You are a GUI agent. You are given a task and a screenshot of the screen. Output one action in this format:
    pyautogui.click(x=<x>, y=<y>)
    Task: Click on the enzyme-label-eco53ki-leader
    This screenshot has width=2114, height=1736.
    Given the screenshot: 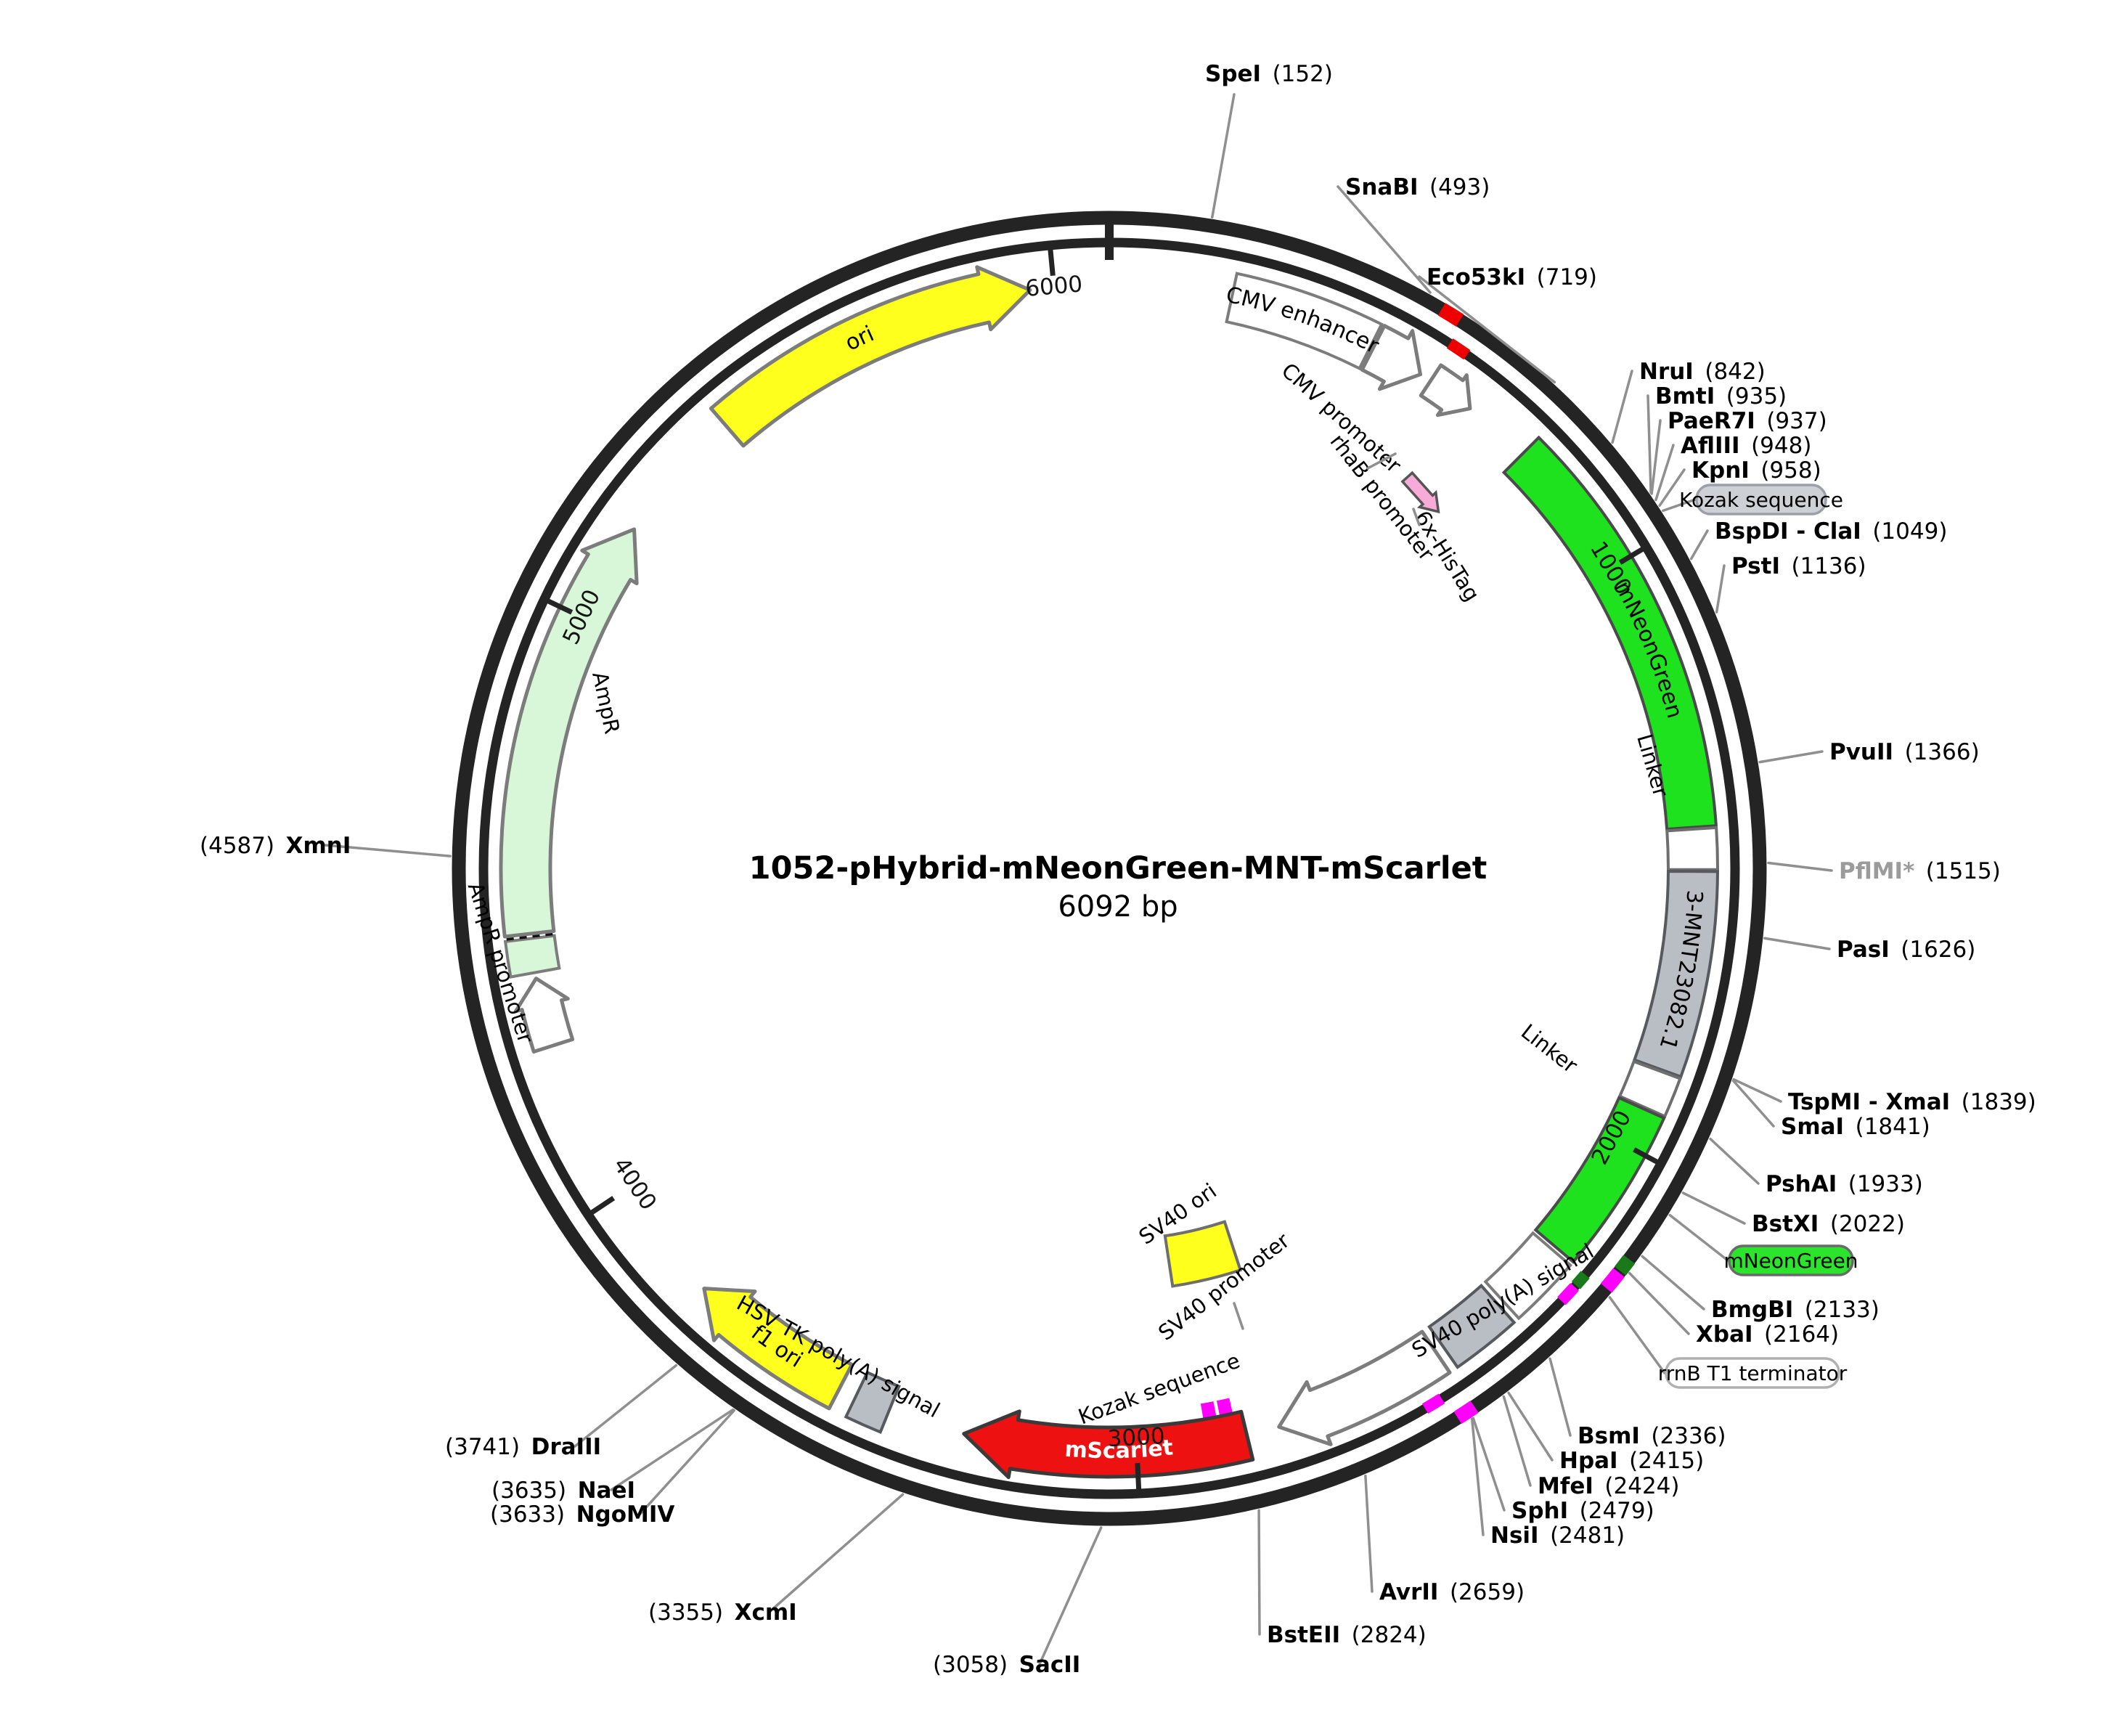 What is the action you would take?
    pyautogui.click(x=1487, y=329)
    